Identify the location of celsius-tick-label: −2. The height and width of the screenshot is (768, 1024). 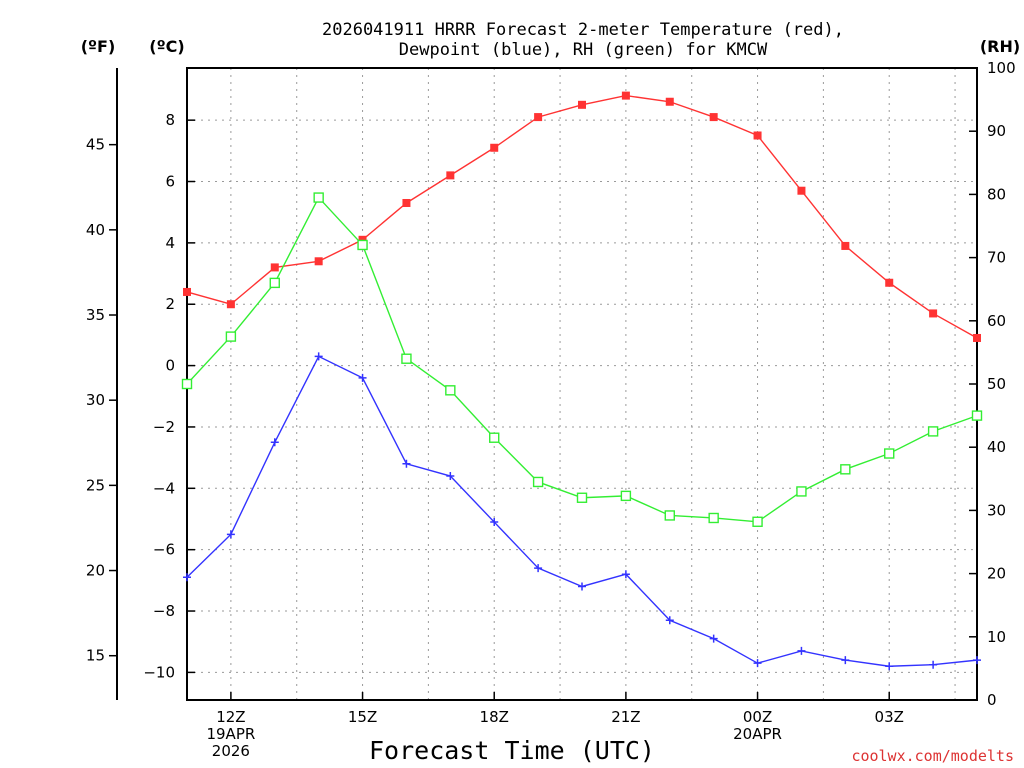
(164, 427).